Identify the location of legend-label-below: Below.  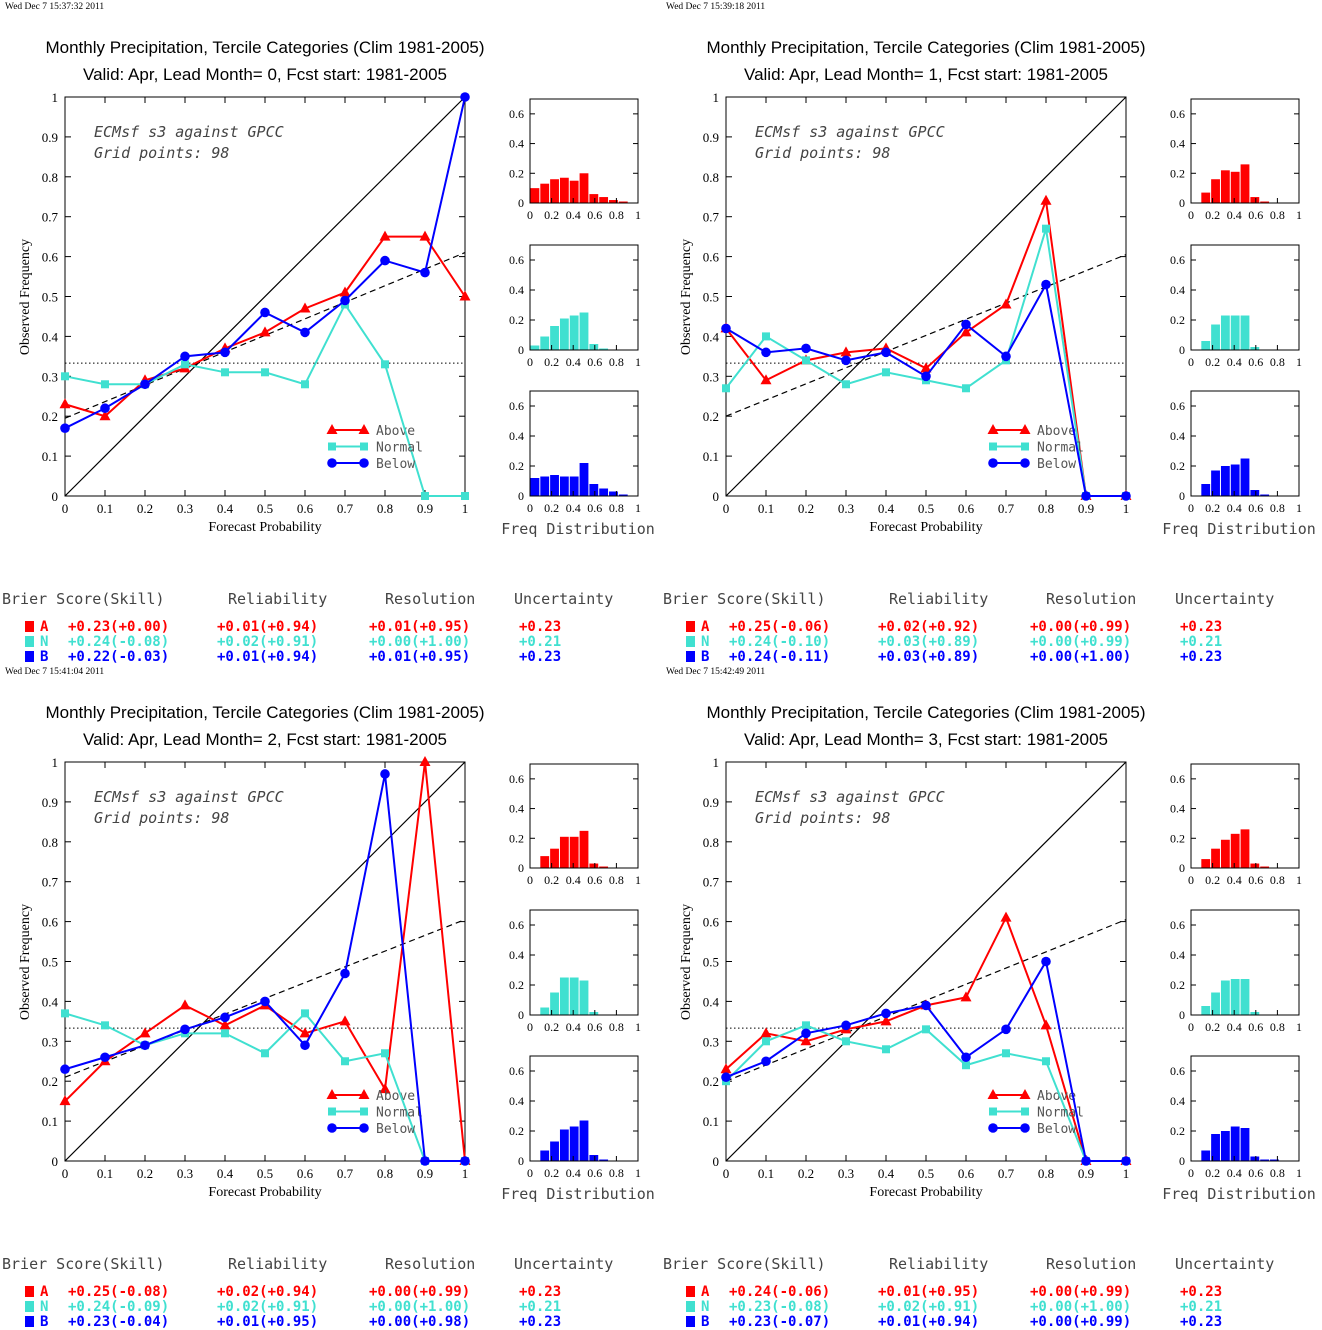
(395, 464).